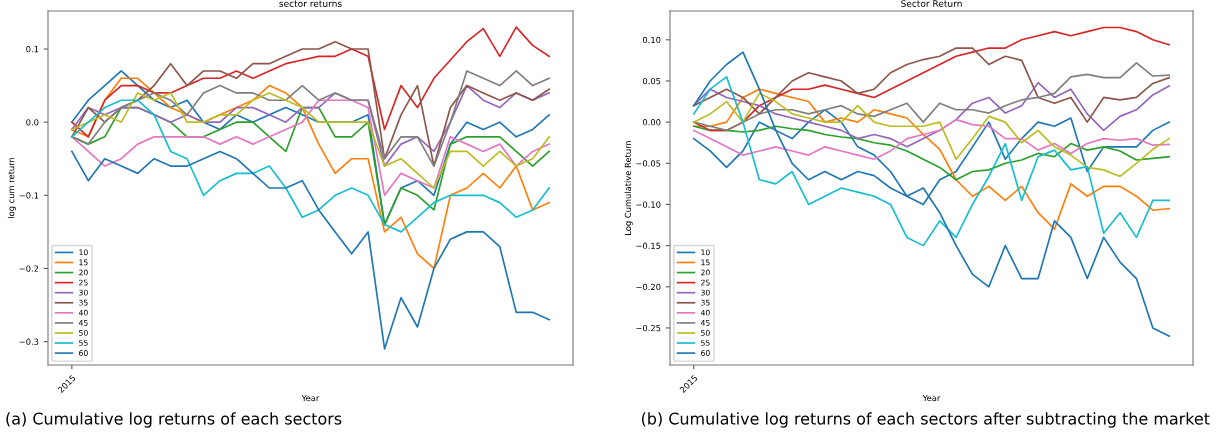 The width and height of the screenshot is (1216, 439). Describe the element at coordinates (628, 188) in the screenshot. I see `y-axis-title: Log Cumulative Return` at that location.